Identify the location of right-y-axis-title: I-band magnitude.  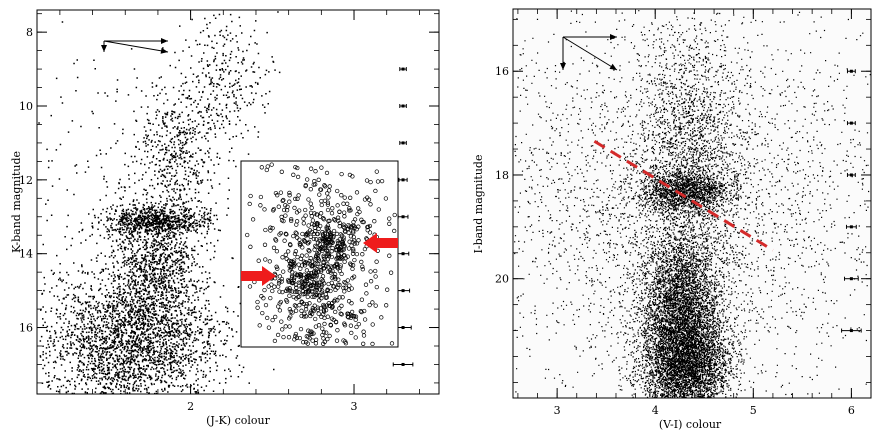
(478, 204).